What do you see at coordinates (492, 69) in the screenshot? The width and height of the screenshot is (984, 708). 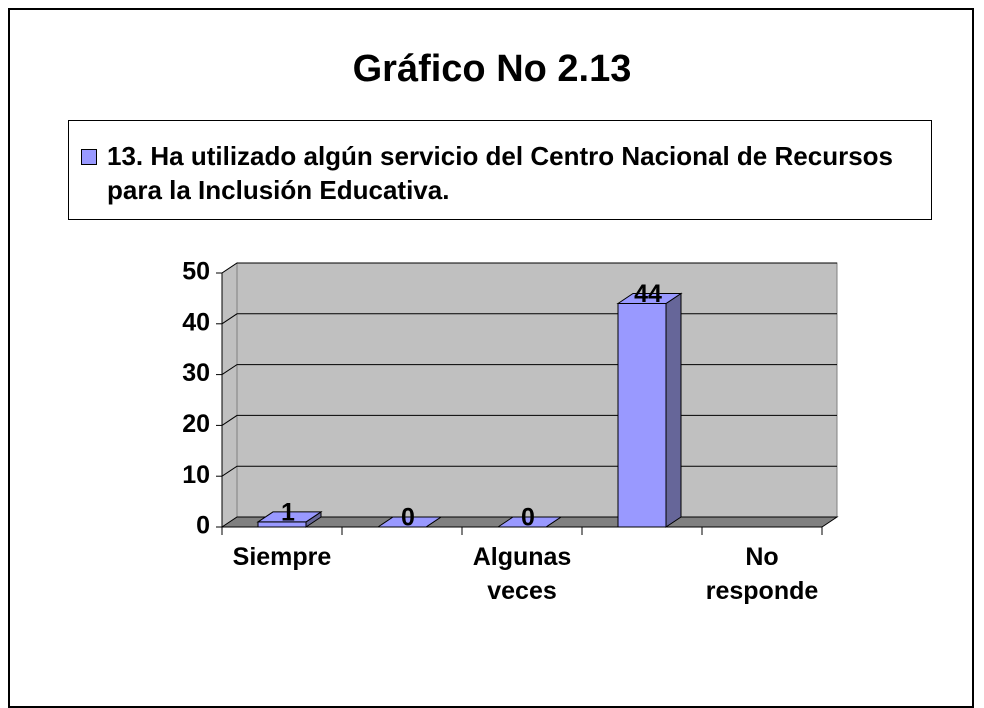 I see `chart-title: Gráfico No 2.13` at bounding box center [492, 69].